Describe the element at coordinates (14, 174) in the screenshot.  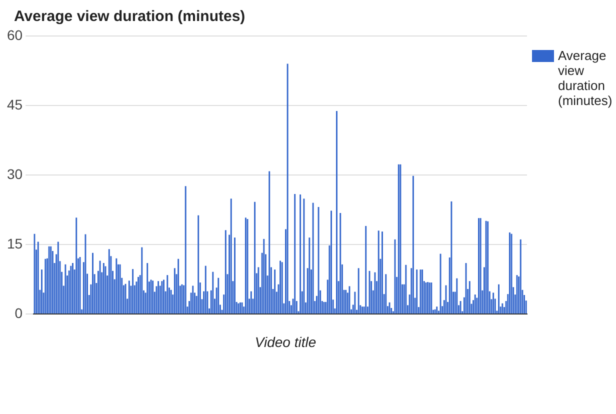
I see `y-tick-label: 30` at that location.